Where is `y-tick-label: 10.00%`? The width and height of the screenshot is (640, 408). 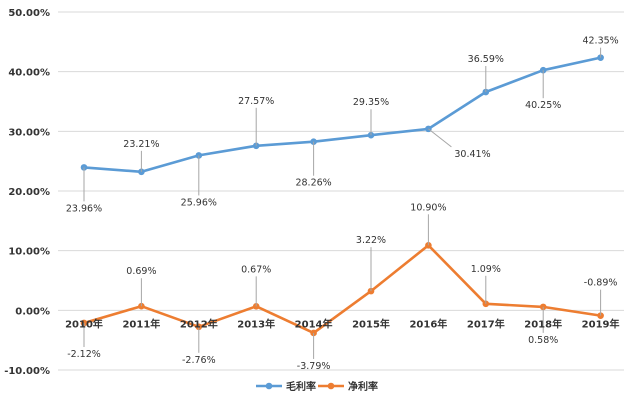 y-tick-label: 10.00% is located at coordinates (29, 252).